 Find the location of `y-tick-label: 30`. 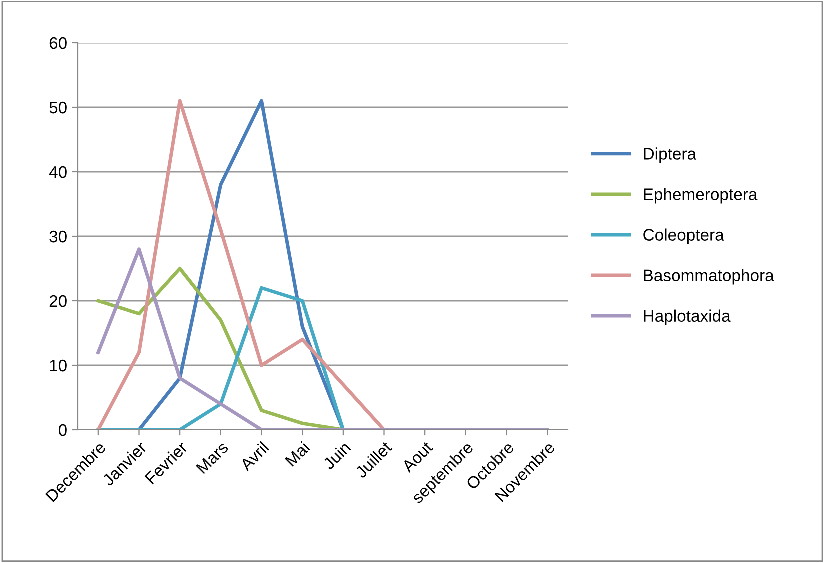

y-tick-label: 30 is located at coordinates (58, 236).